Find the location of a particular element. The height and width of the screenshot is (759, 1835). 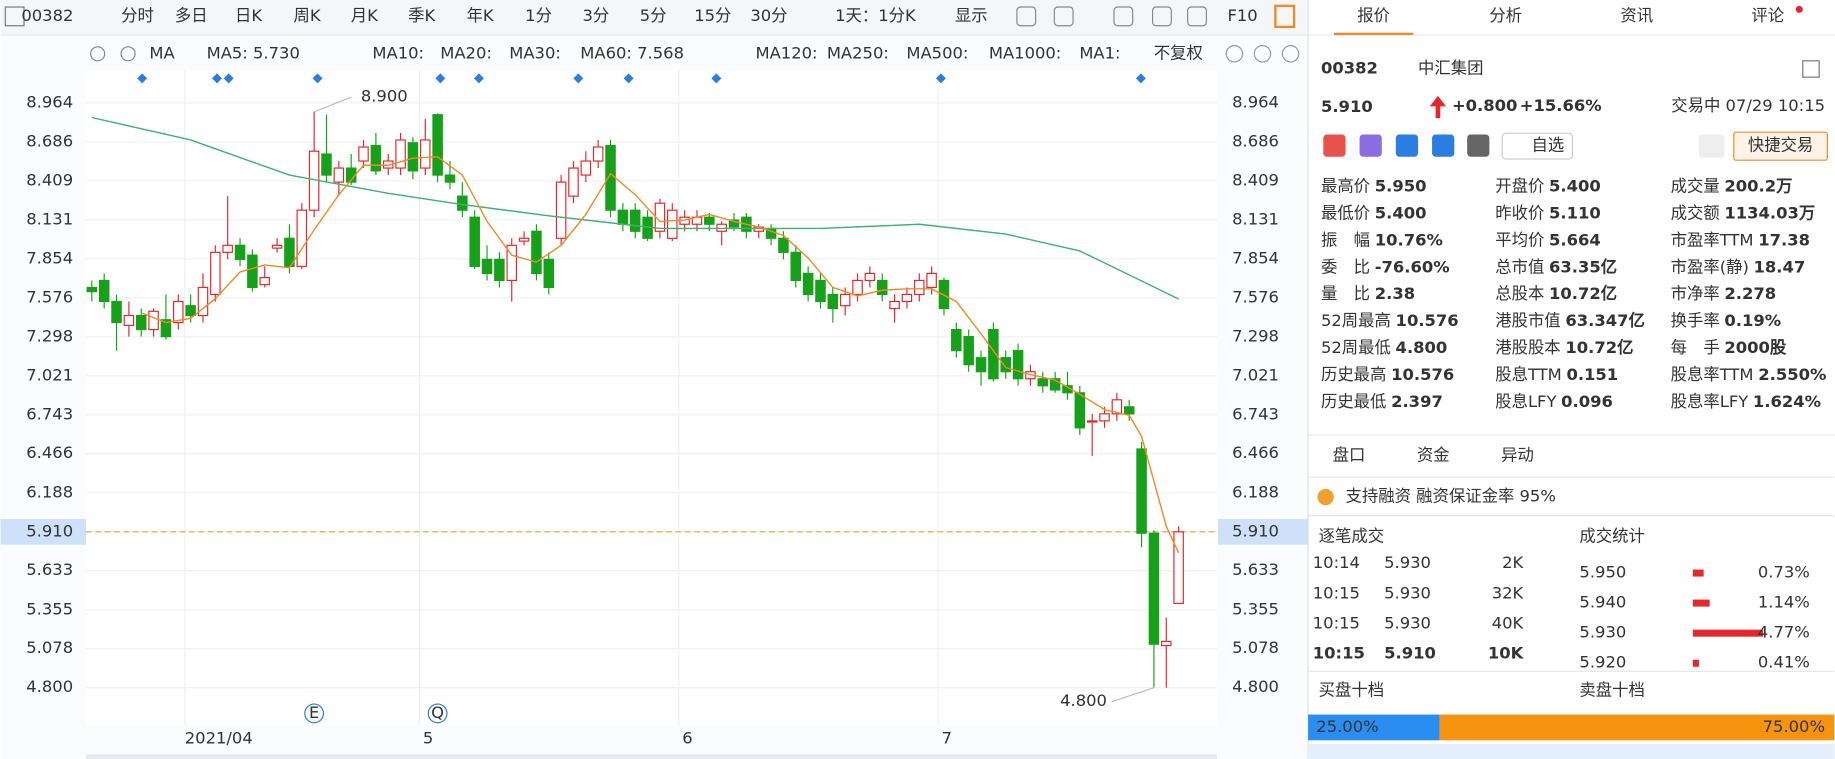

watch-button is located at coordinates (1537, 146).